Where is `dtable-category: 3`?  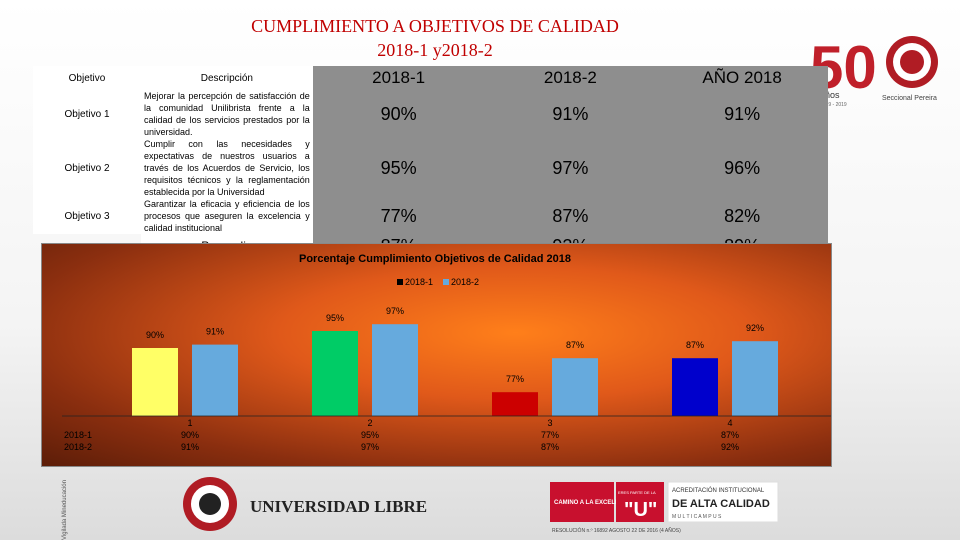
dtable-category: 3 is located at coordinates (549, 423).